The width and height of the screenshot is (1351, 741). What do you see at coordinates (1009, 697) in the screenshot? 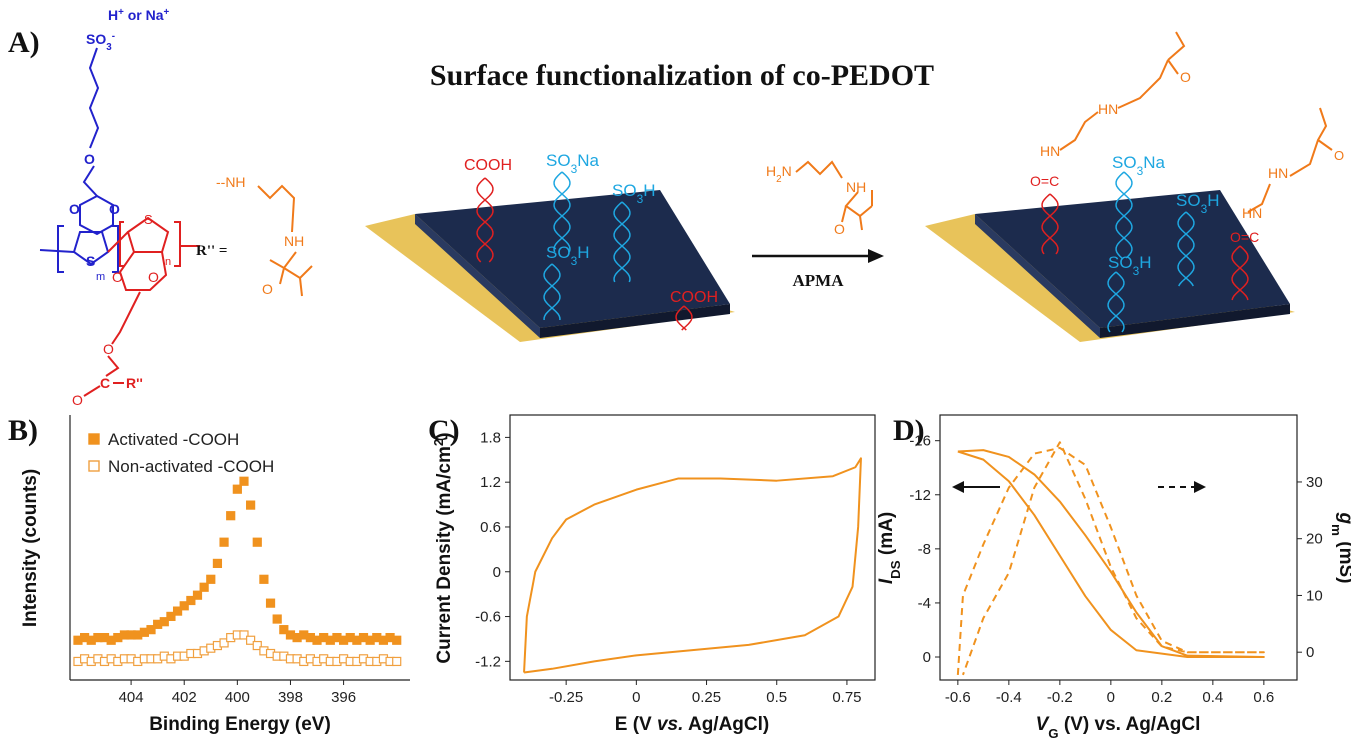
I see `x-tick-label: -0.4` at bounding box center [1009, 697].